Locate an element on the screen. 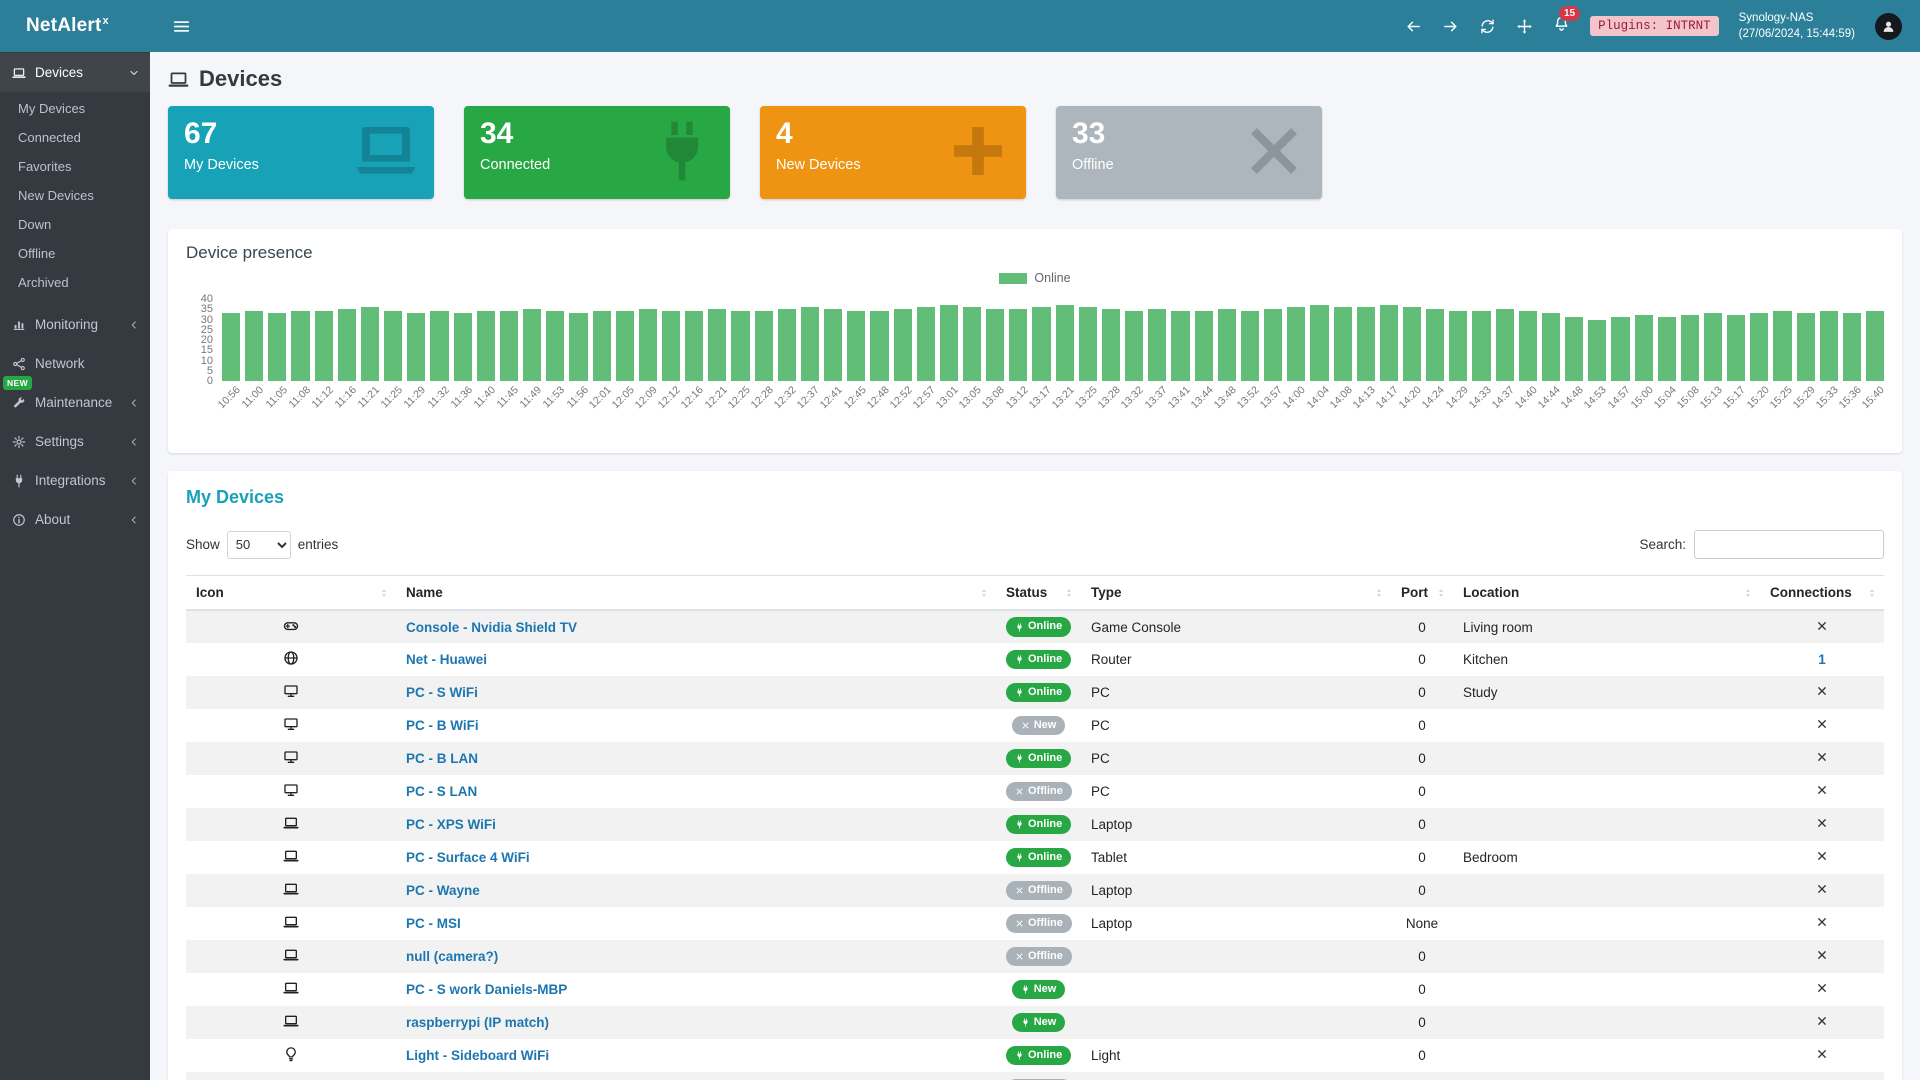 The height and width of the screenshot is (1080, 1920). sidebar-subitem-connected: Connected is located at coordinates (49, 137).